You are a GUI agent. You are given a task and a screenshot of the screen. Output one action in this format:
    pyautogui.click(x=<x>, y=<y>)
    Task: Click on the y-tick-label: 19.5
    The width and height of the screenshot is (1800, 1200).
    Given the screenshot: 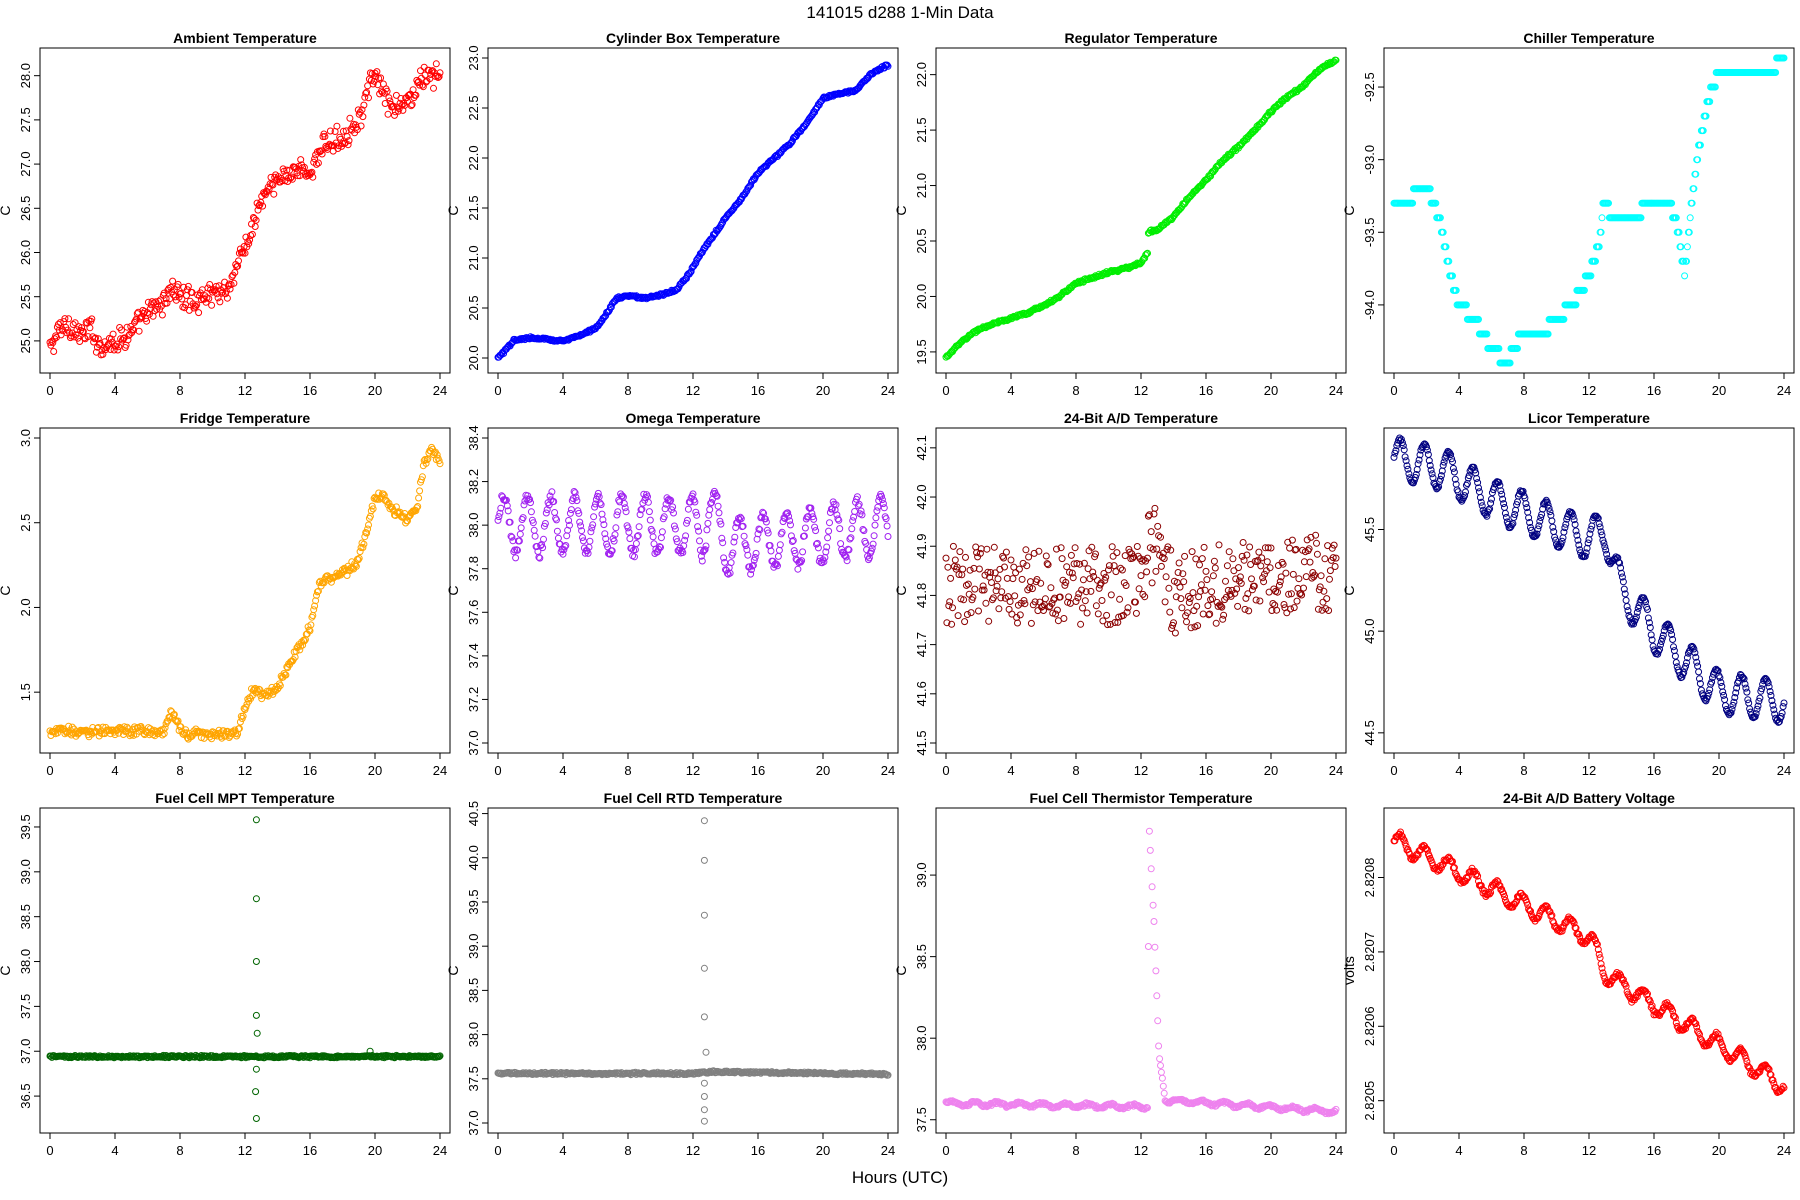 What is the action you would take?
    pyautogui.click(x=921, y=351)
    